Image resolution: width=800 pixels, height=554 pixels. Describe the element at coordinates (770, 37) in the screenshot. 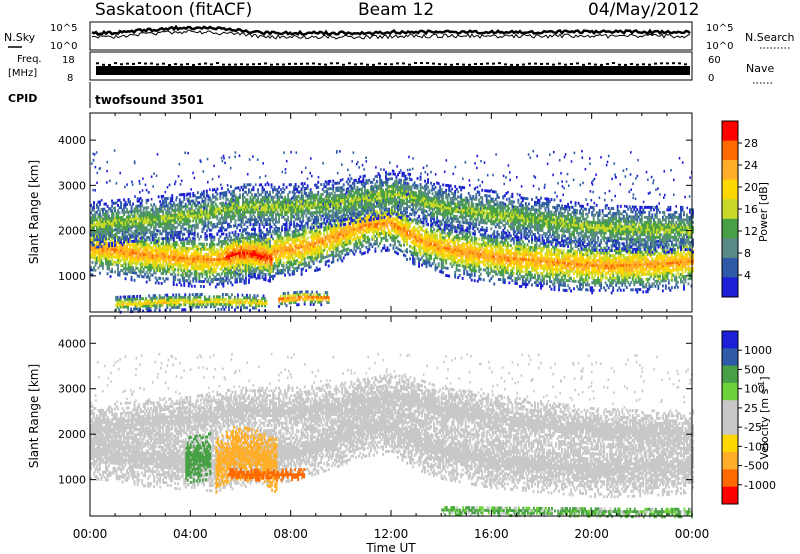

I see `search-label: N.Search` at that location.